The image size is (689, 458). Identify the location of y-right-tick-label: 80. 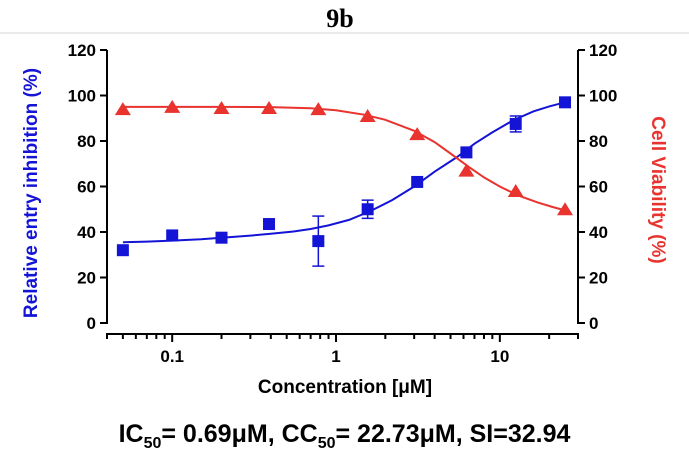
(598, 141).